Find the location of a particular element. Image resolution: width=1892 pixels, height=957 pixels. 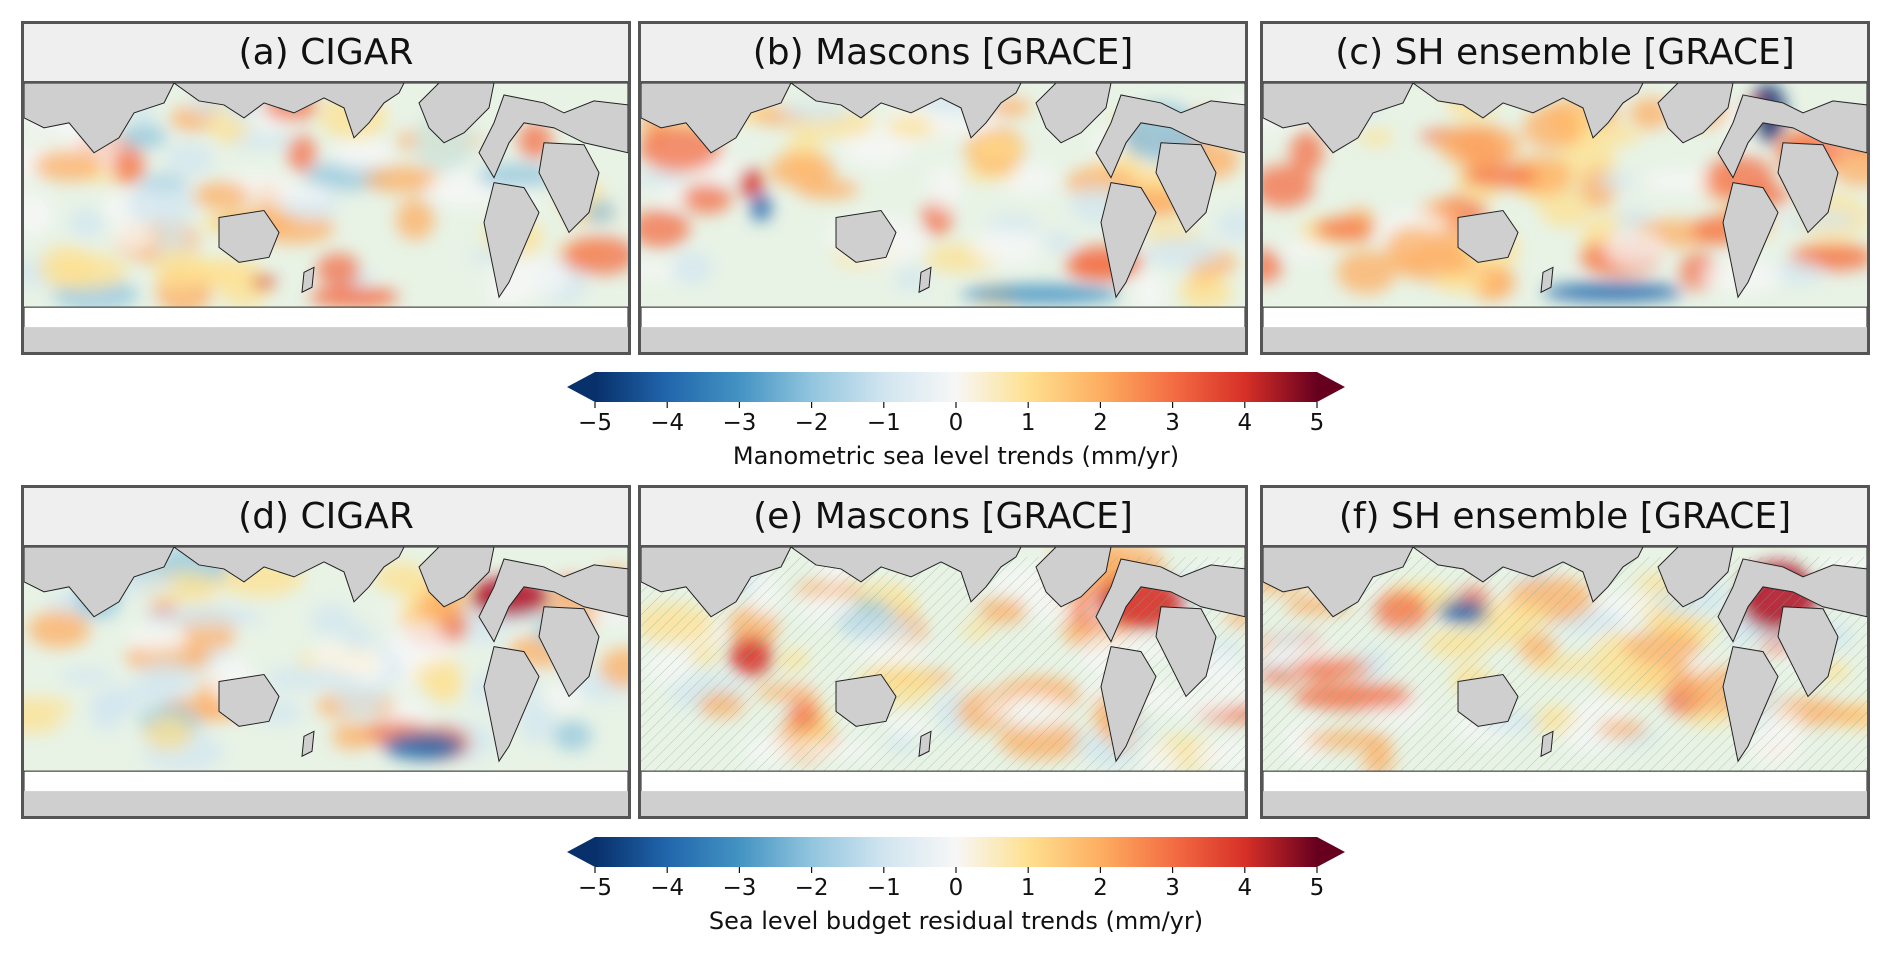

panel-a-map is located at coordinates (326, 217).